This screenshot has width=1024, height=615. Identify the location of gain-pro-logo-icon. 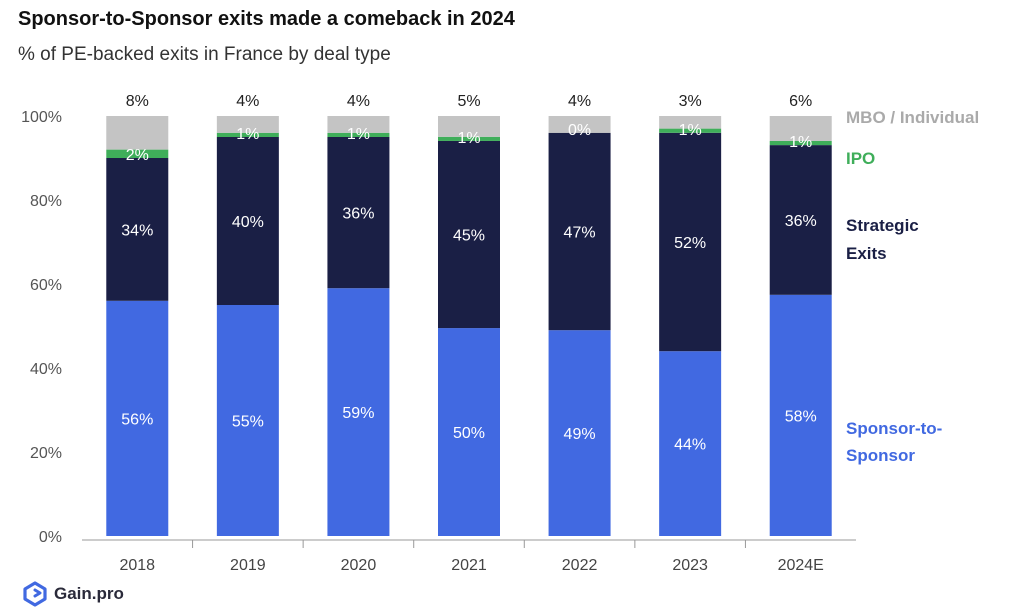
(35, 594).